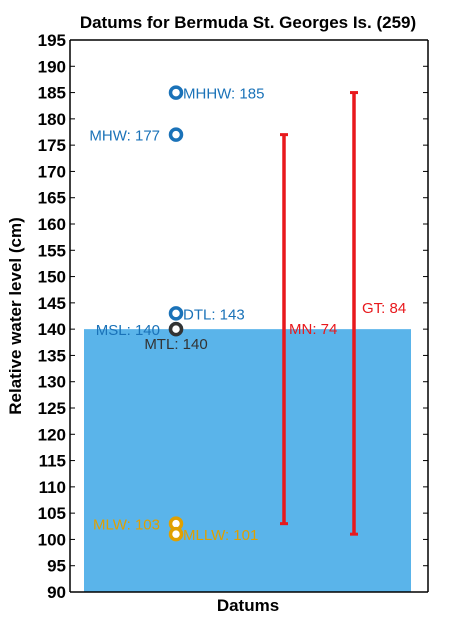  I want to click on chart-title: Datums for Bermuda St. Georges Is. (259), so click(248, 22).